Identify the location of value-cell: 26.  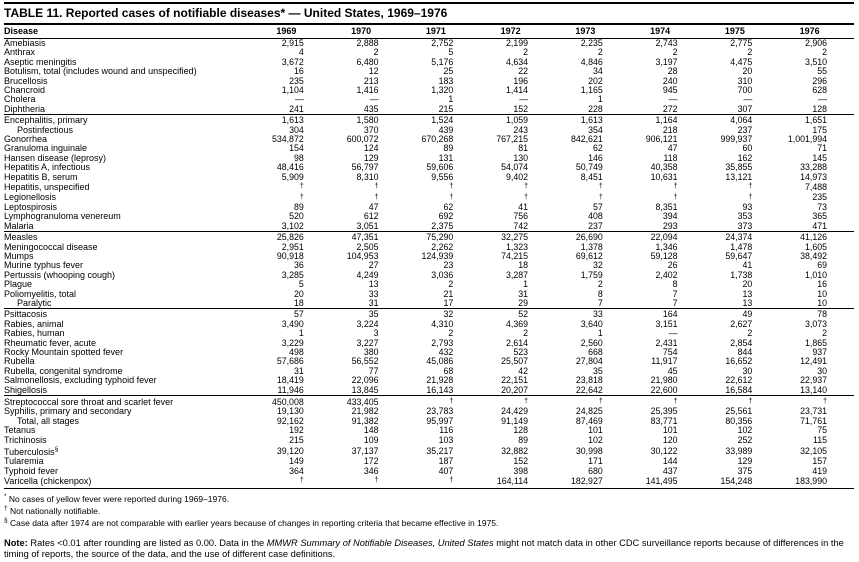
(672, 266).